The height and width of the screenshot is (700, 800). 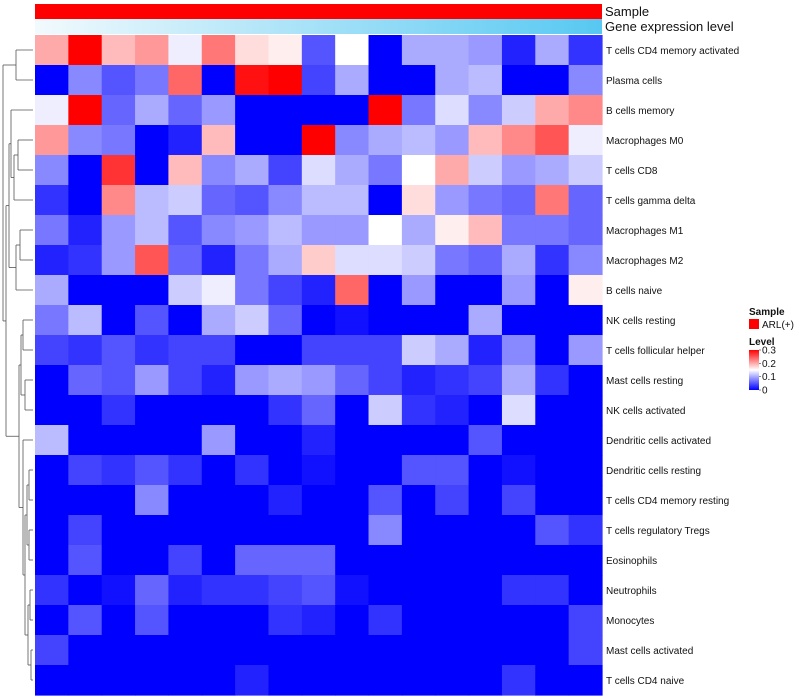 What do you see at coordinates (658, 531) in the screenshot?
I see `row-label: T cells regulatory Tregs` at bounding box center [658, 531].